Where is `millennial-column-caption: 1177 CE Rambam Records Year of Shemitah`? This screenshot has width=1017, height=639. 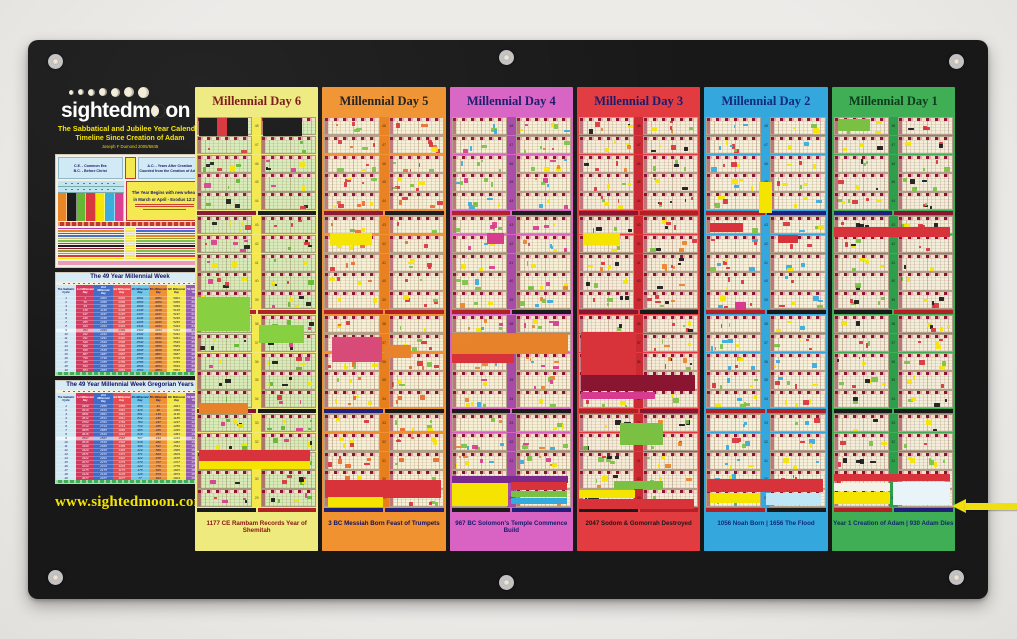
millennial-column-caption: 1177 CE Rambam Records Year of Shemitah is located at coordinates (257, 532).